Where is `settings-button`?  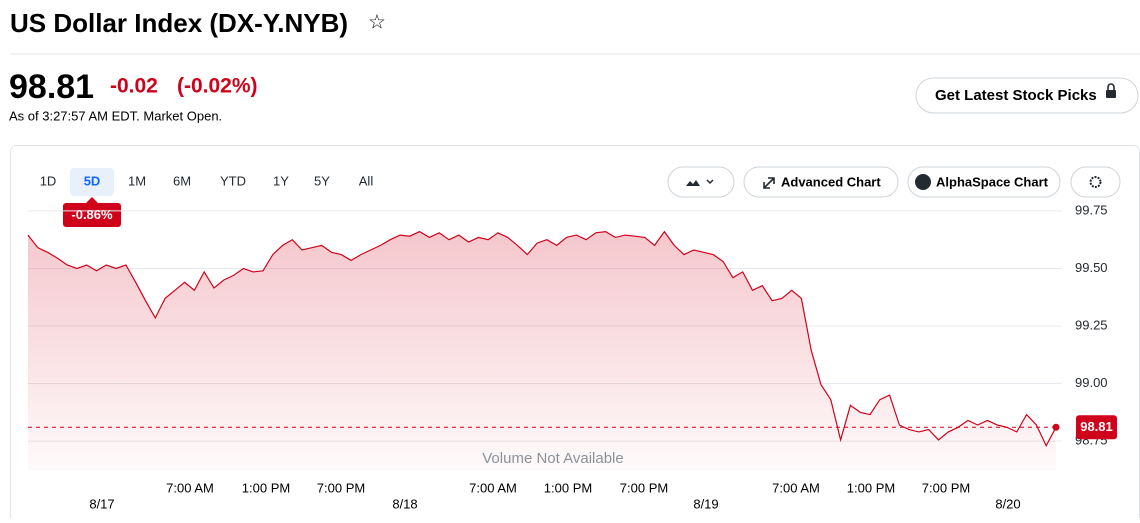
settings-button is located at coordinates (1095, 182).